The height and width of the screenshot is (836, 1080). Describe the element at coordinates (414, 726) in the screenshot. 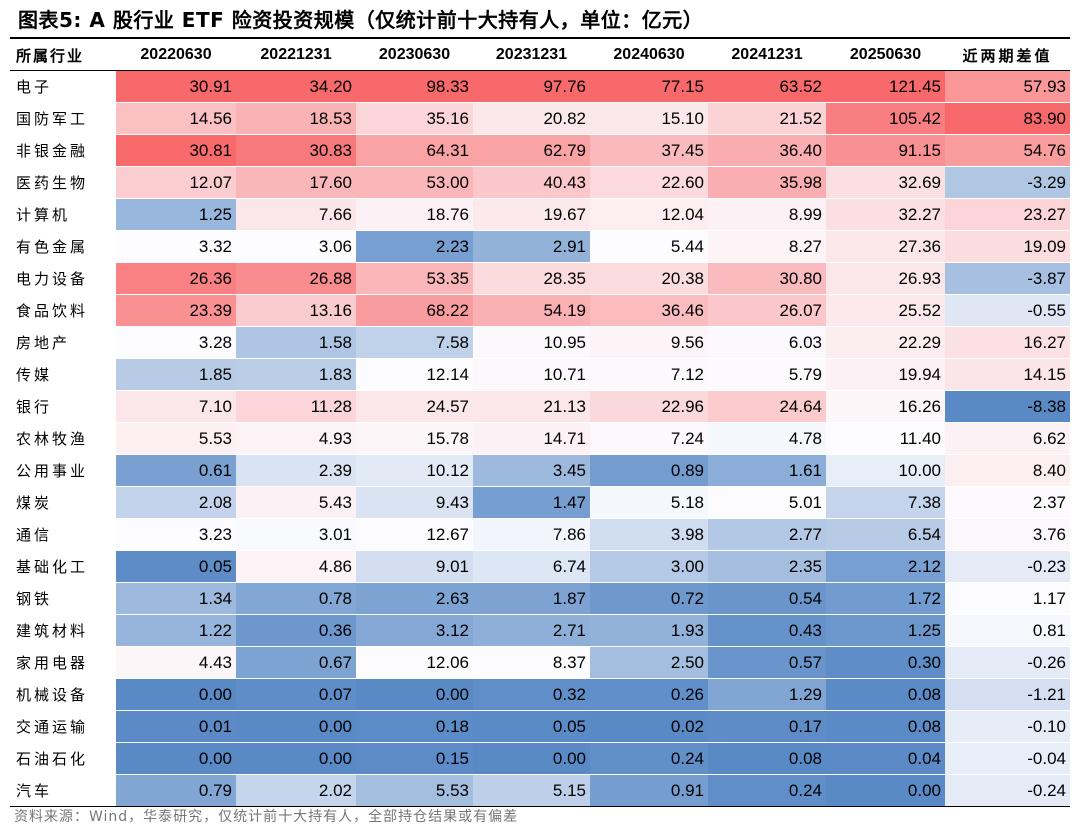

I see `value-cell: 0.18` at that location.